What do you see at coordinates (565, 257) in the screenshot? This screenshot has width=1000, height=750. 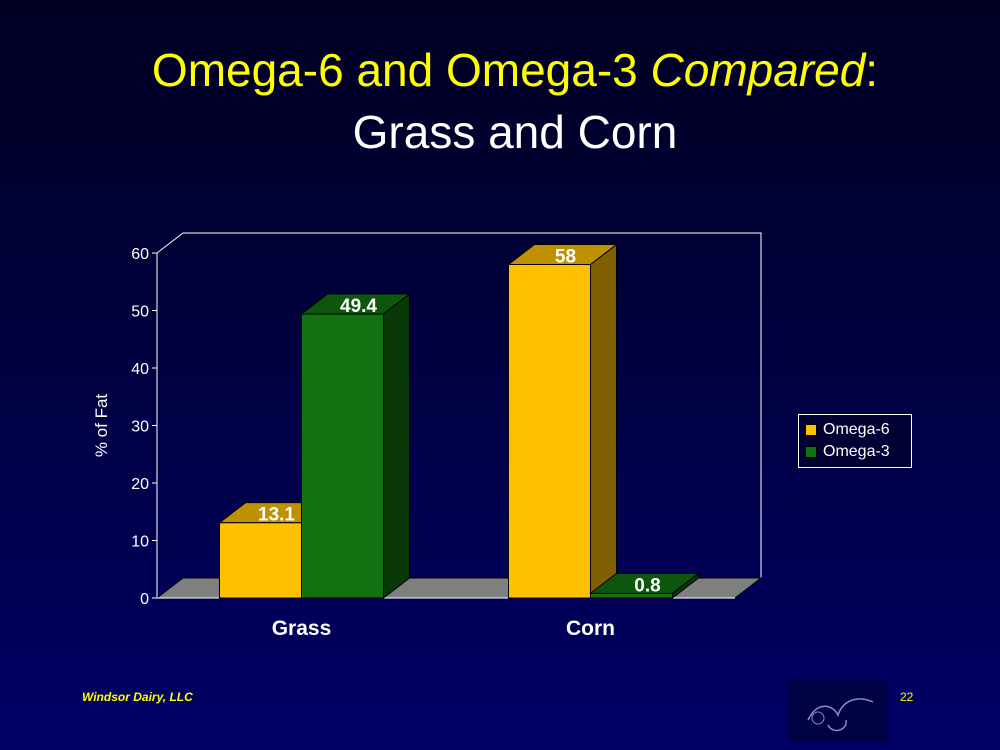 I see `data-label: 58` at bounding box center [565, 257].